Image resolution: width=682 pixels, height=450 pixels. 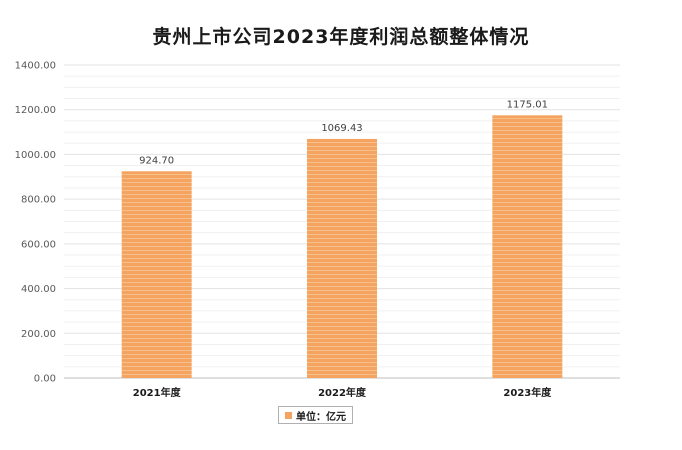 I want to click on data-label: 1069.43, so click(x=341, y=128).